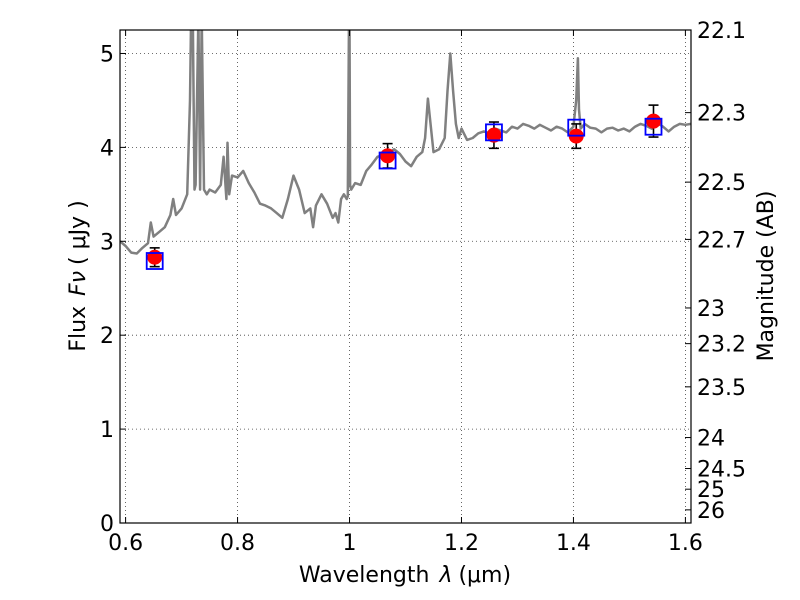 The width and height of the screenshot is (800, 600). I want to click on y-tick-label: 3, so click(107, 242).